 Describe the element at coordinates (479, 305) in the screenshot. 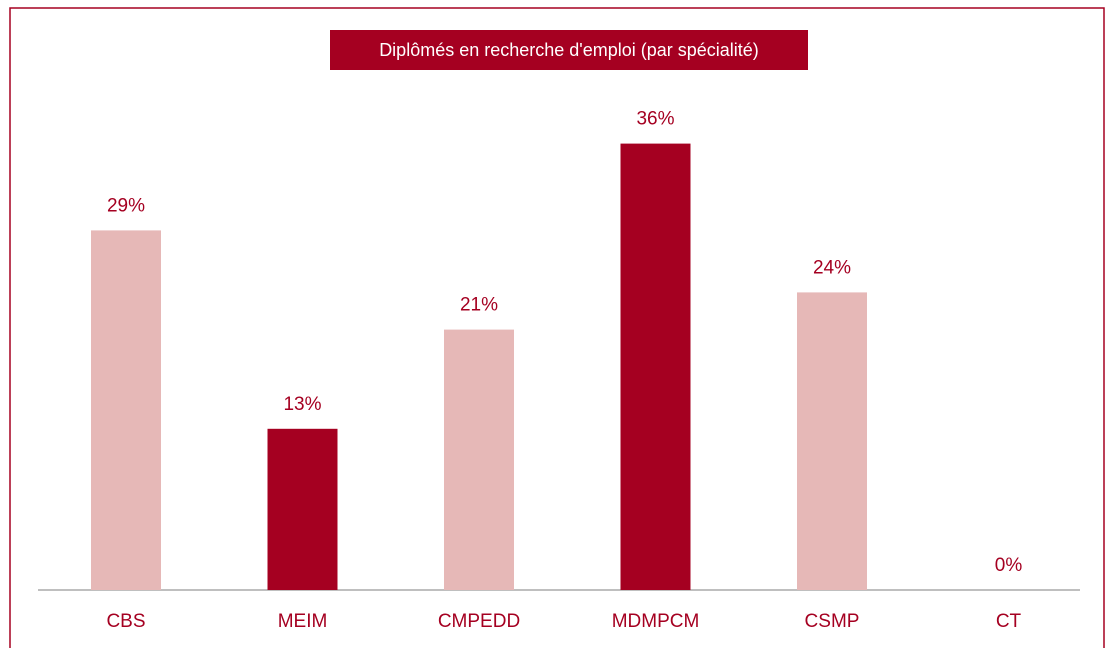

I see `data-label: 21%` at that location.